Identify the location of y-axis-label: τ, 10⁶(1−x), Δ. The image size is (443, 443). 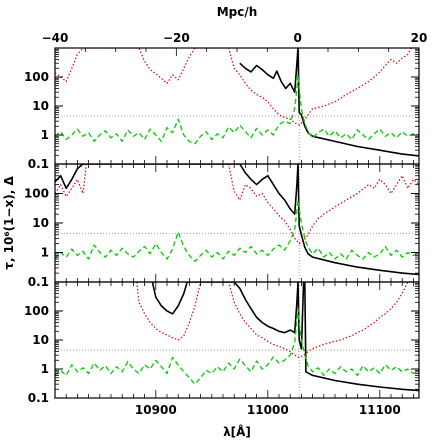
(9, 223).